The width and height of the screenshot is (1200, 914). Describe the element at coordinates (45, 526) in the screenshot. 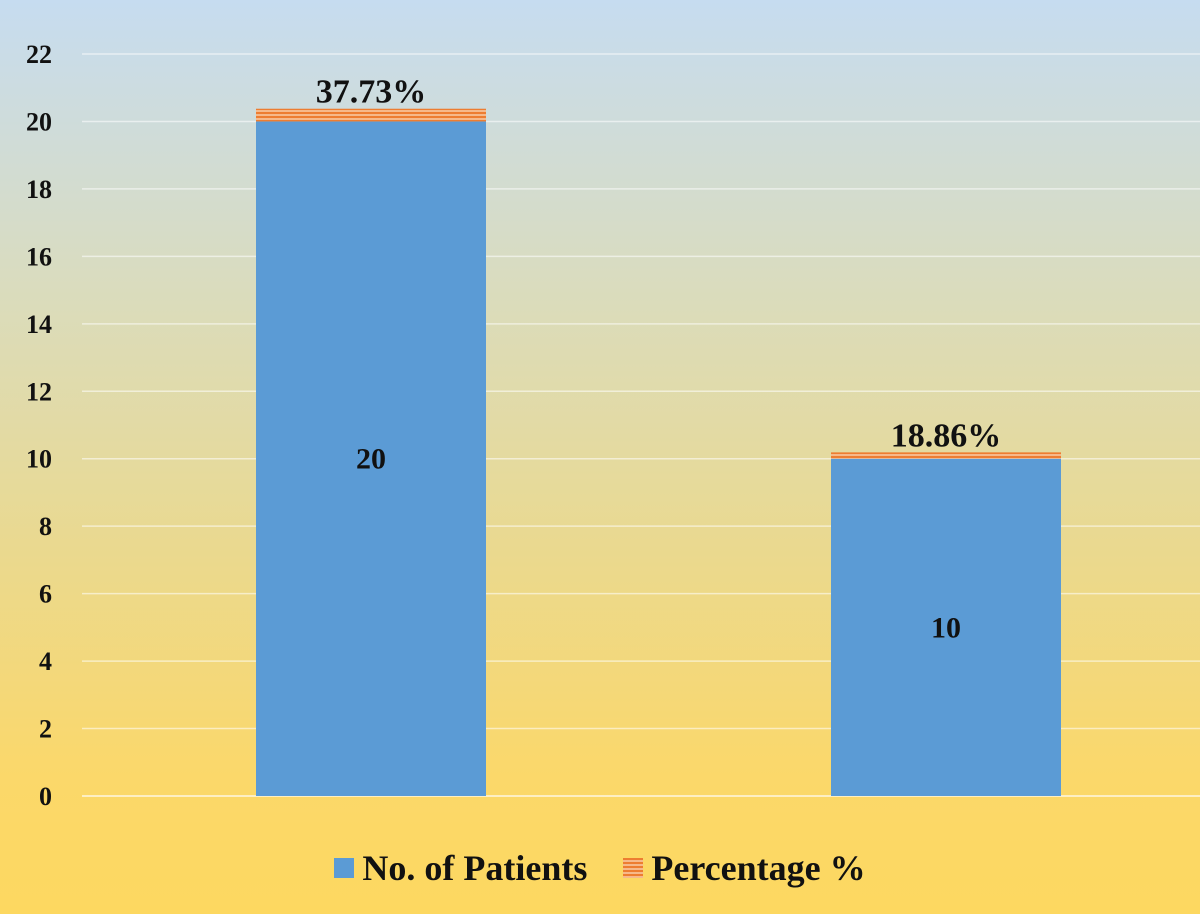

I see `y-tick-label: 8` at that location.